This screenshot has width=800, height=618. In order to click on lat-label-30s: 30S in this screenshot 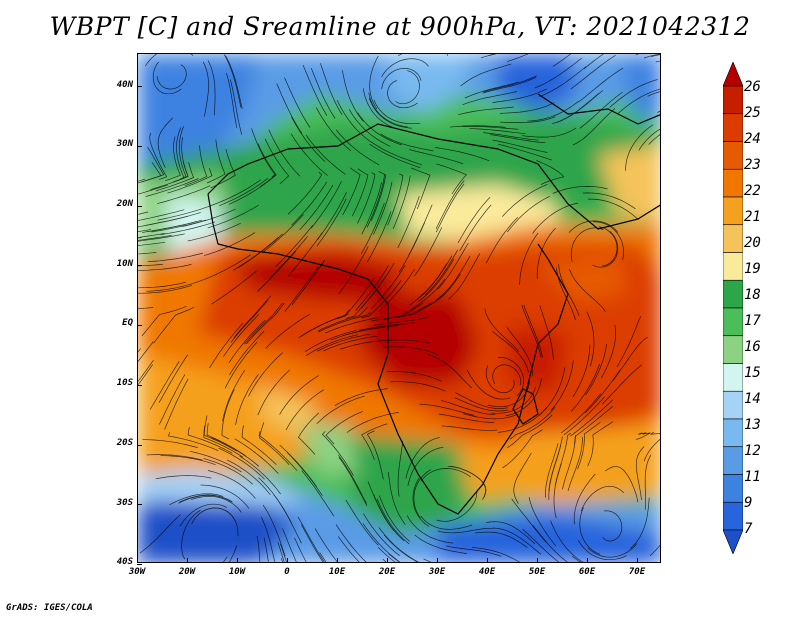, I will do `click(124, 503)`.